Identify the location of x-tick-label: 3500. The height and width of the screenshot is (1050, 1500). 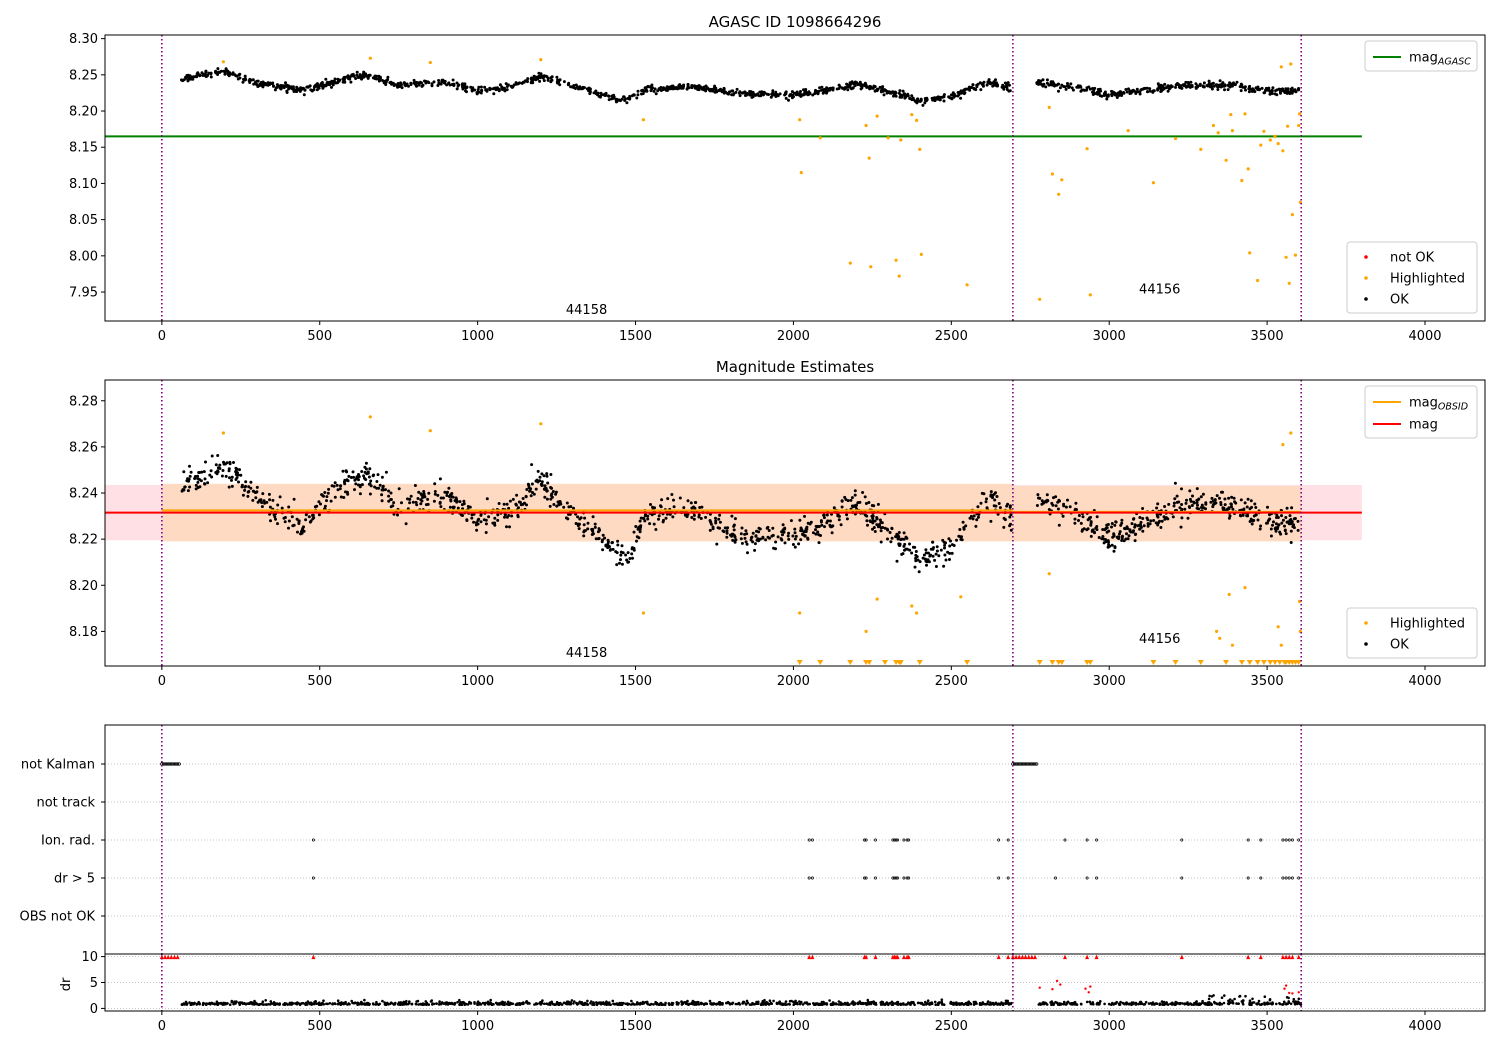
(1267, 1026).